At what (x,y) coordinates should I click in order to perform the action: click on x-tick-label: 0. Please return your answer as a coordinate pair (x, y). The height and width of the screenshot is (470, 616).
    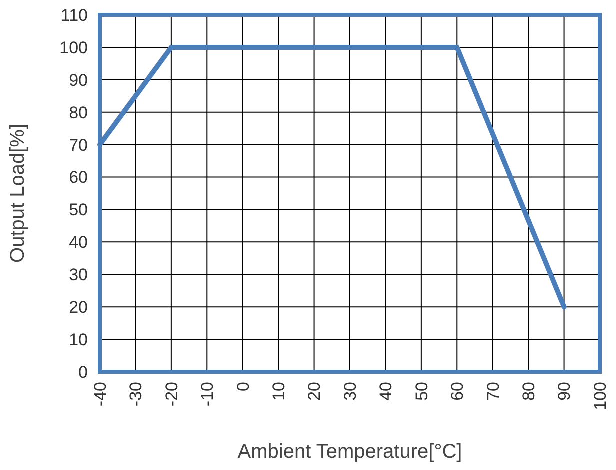
    Looking at the image, I should click on (243, 387).